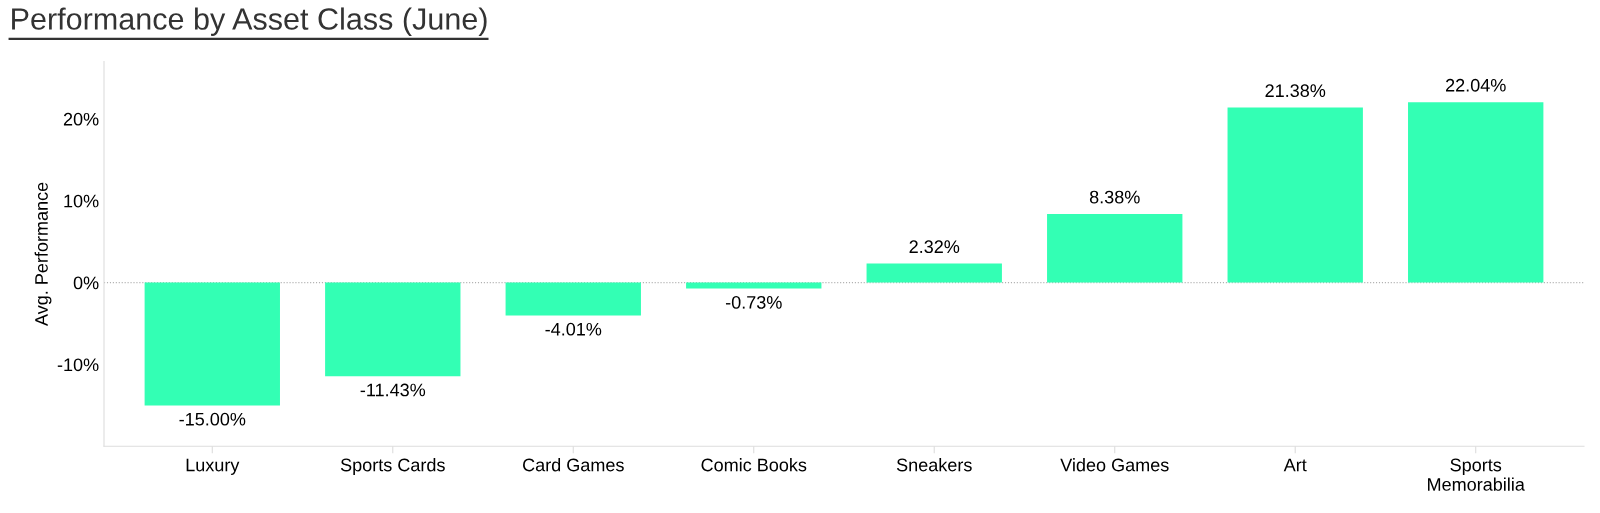  I want to click on x-tick-label: Card Games, so click(573, 465).